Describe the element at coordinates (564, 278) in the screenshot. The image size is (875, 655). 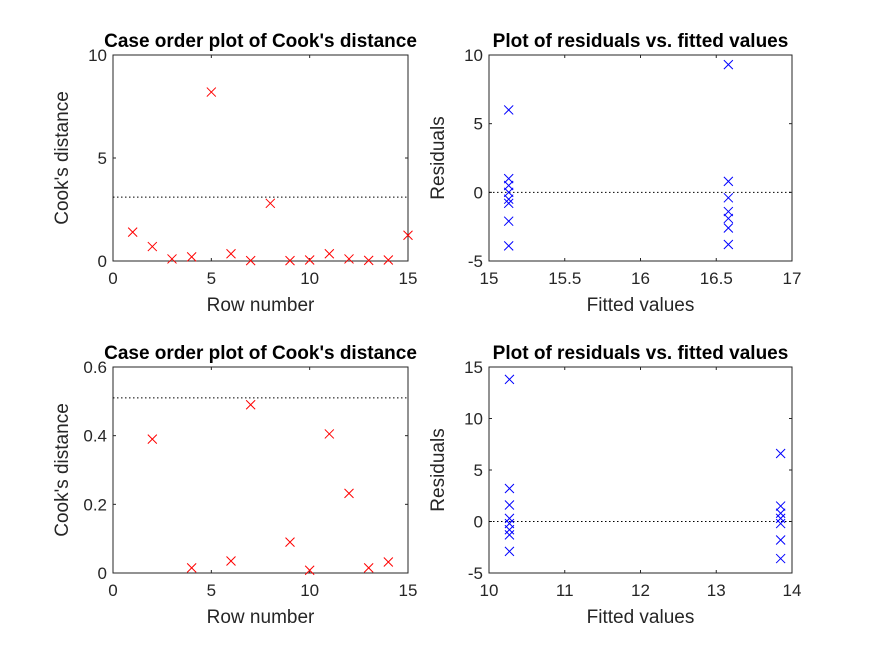
I see `x-tick-label: 15.5` at that location.